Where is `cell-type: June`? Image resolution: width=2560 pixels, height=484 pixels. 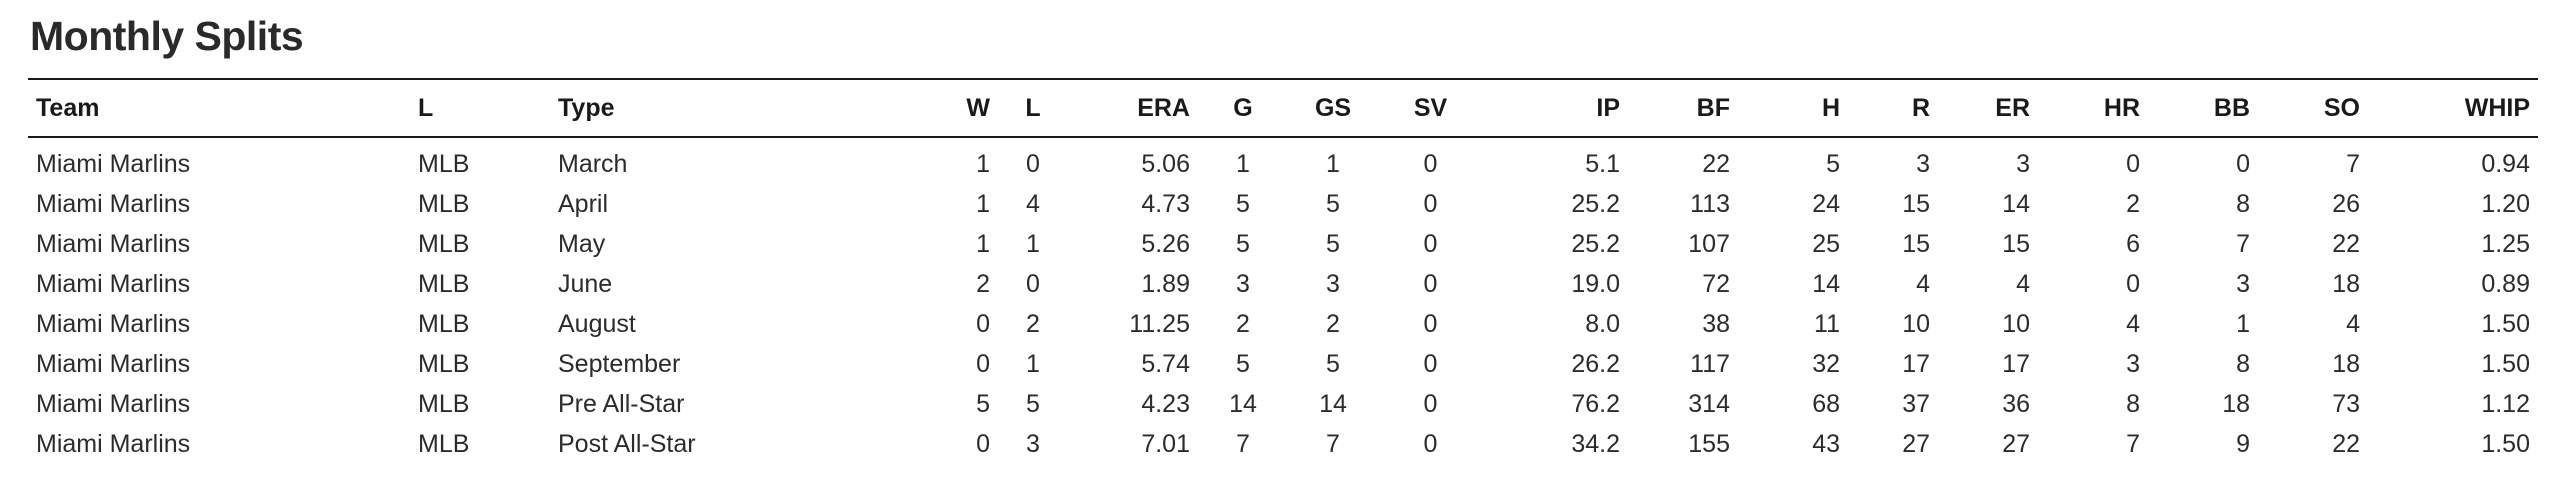 cell-type: June is located at coordinates (585, 283).